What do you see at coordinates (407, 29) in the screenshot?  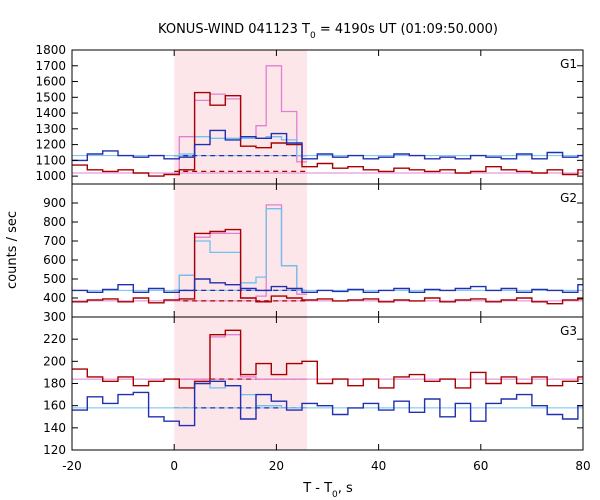 I see `chart-title-rest: = 4190s UT (01:09:50.000)` at bounding box center [407, 29].